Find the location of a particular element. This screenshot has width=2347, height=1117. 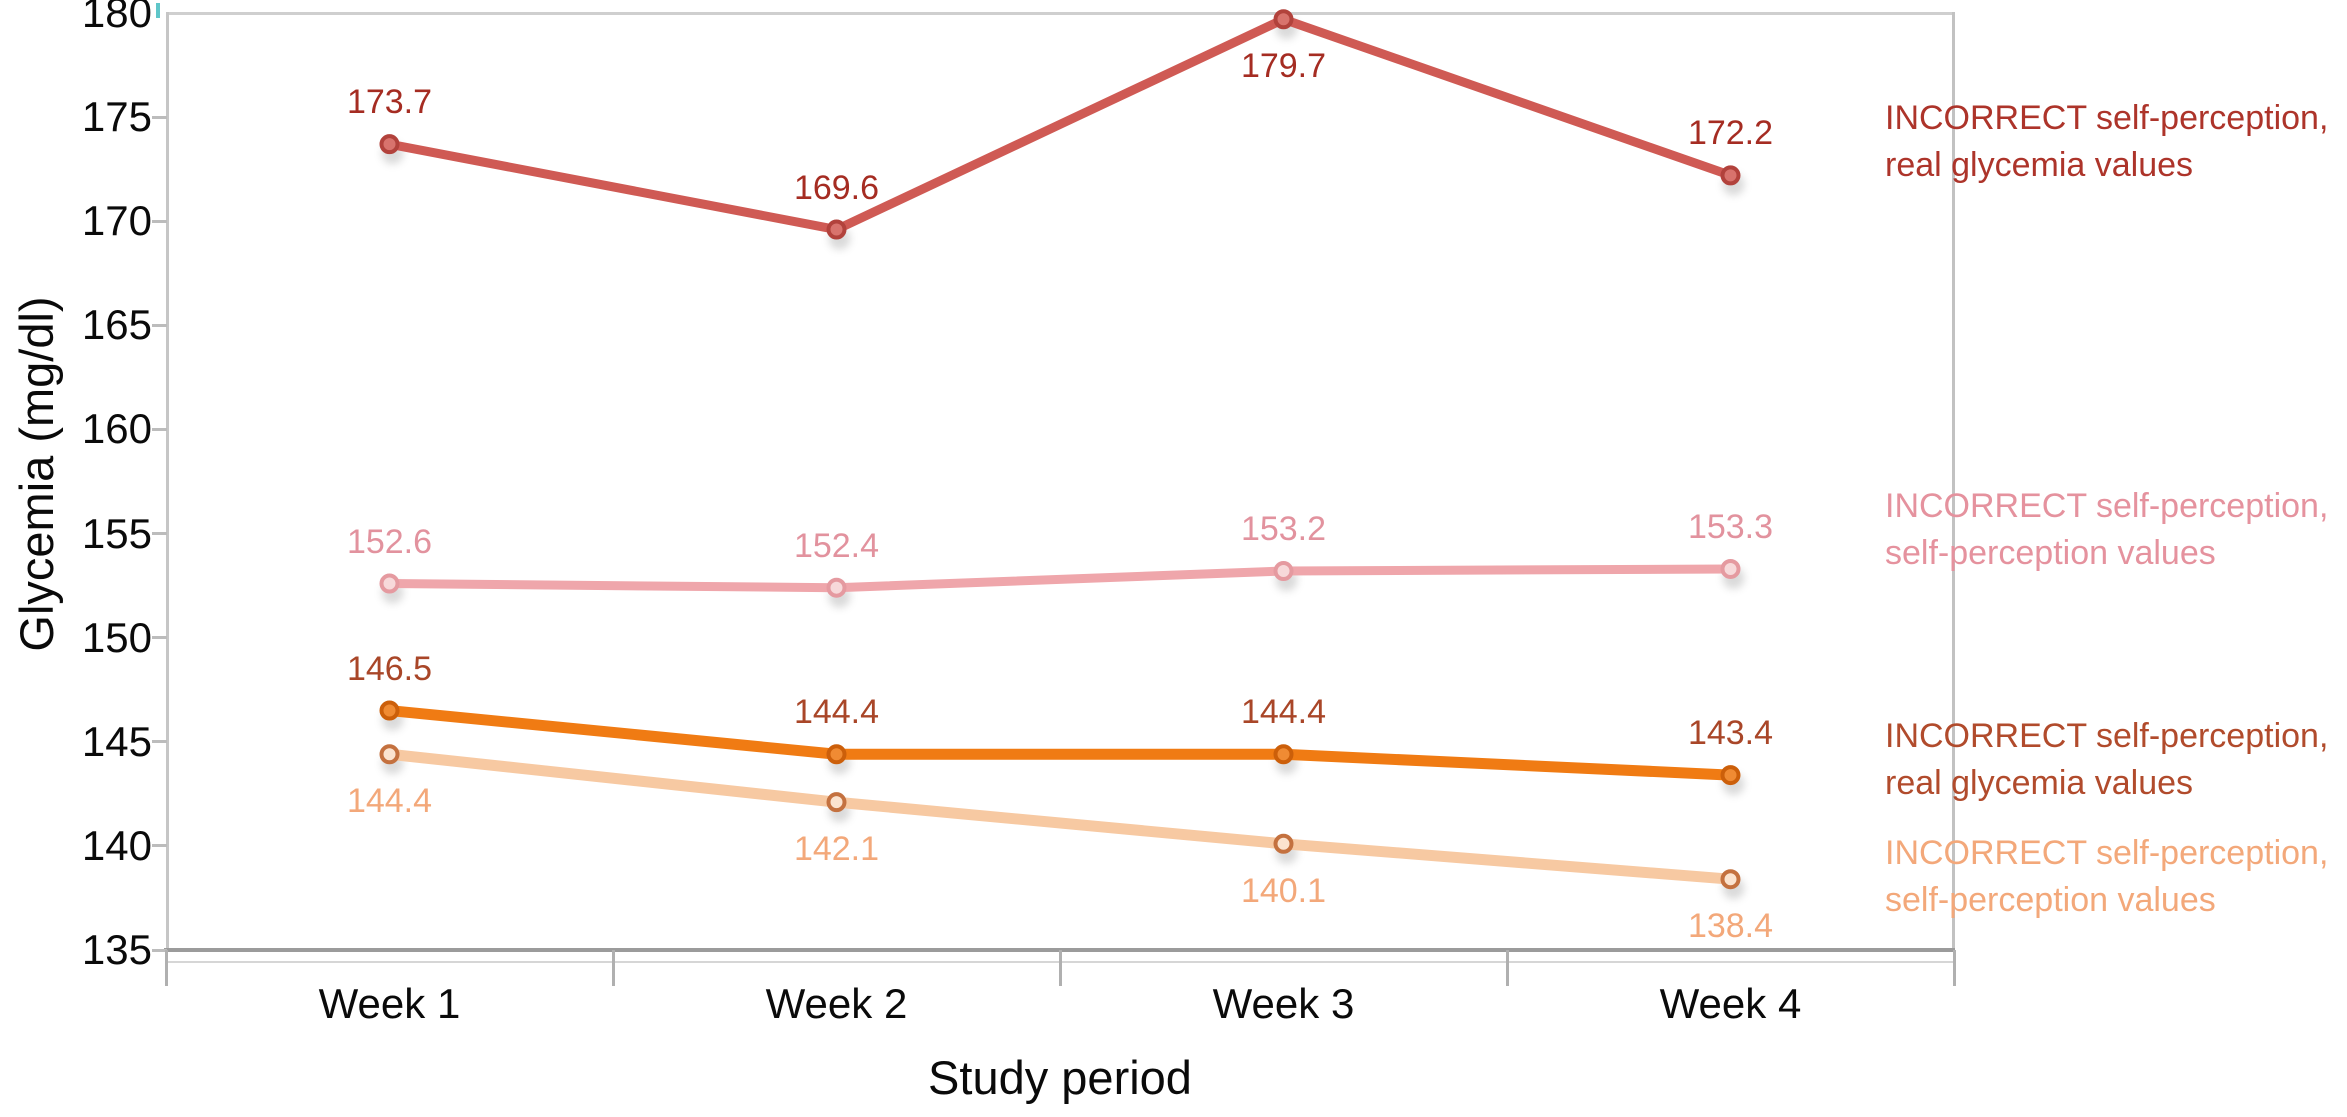

data-point-label: 140.1 is located at coordinates (1283, 890).